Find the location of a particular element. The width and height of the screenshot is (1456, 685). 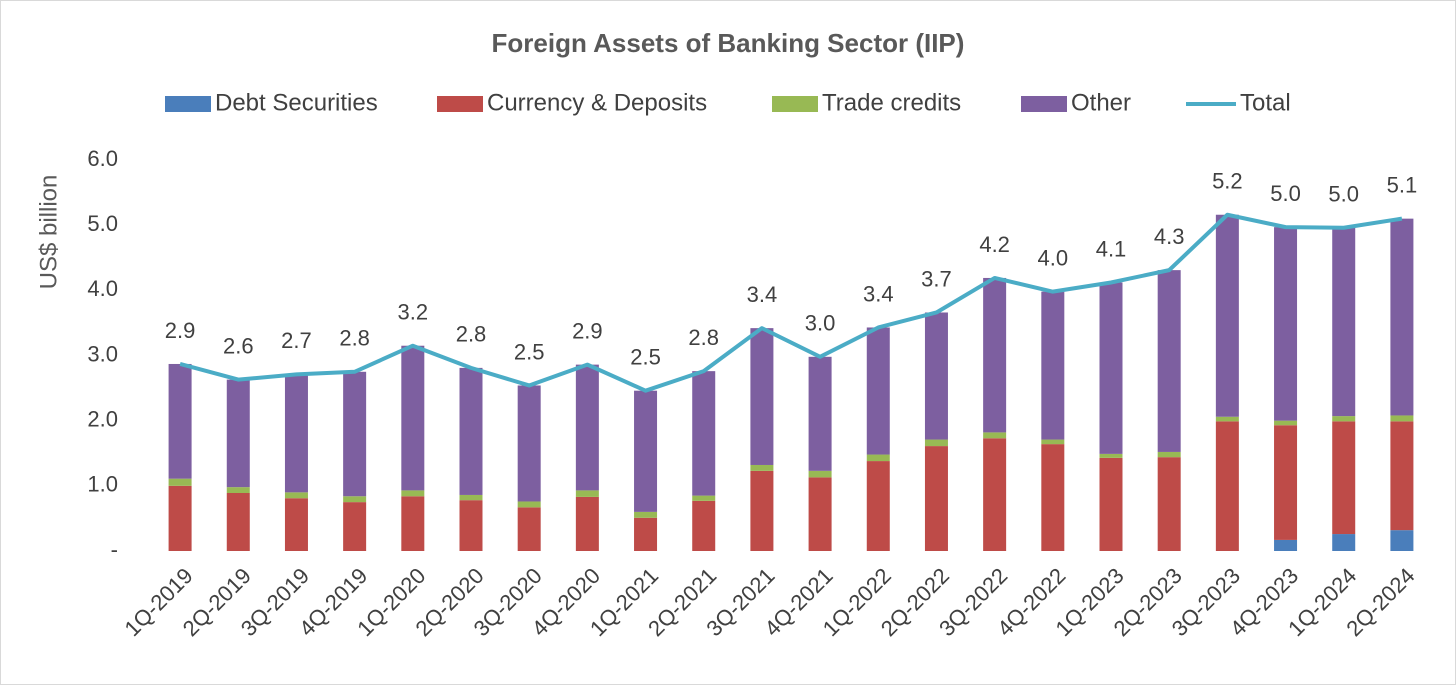

y-tick-label: - is located at coordinates (114, 549).